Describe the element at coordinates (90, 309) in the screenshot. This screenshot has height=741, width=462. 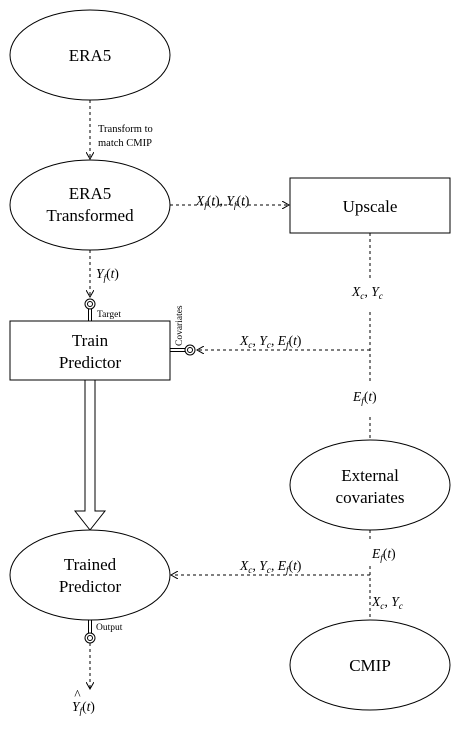
I see `target-port` at that location.